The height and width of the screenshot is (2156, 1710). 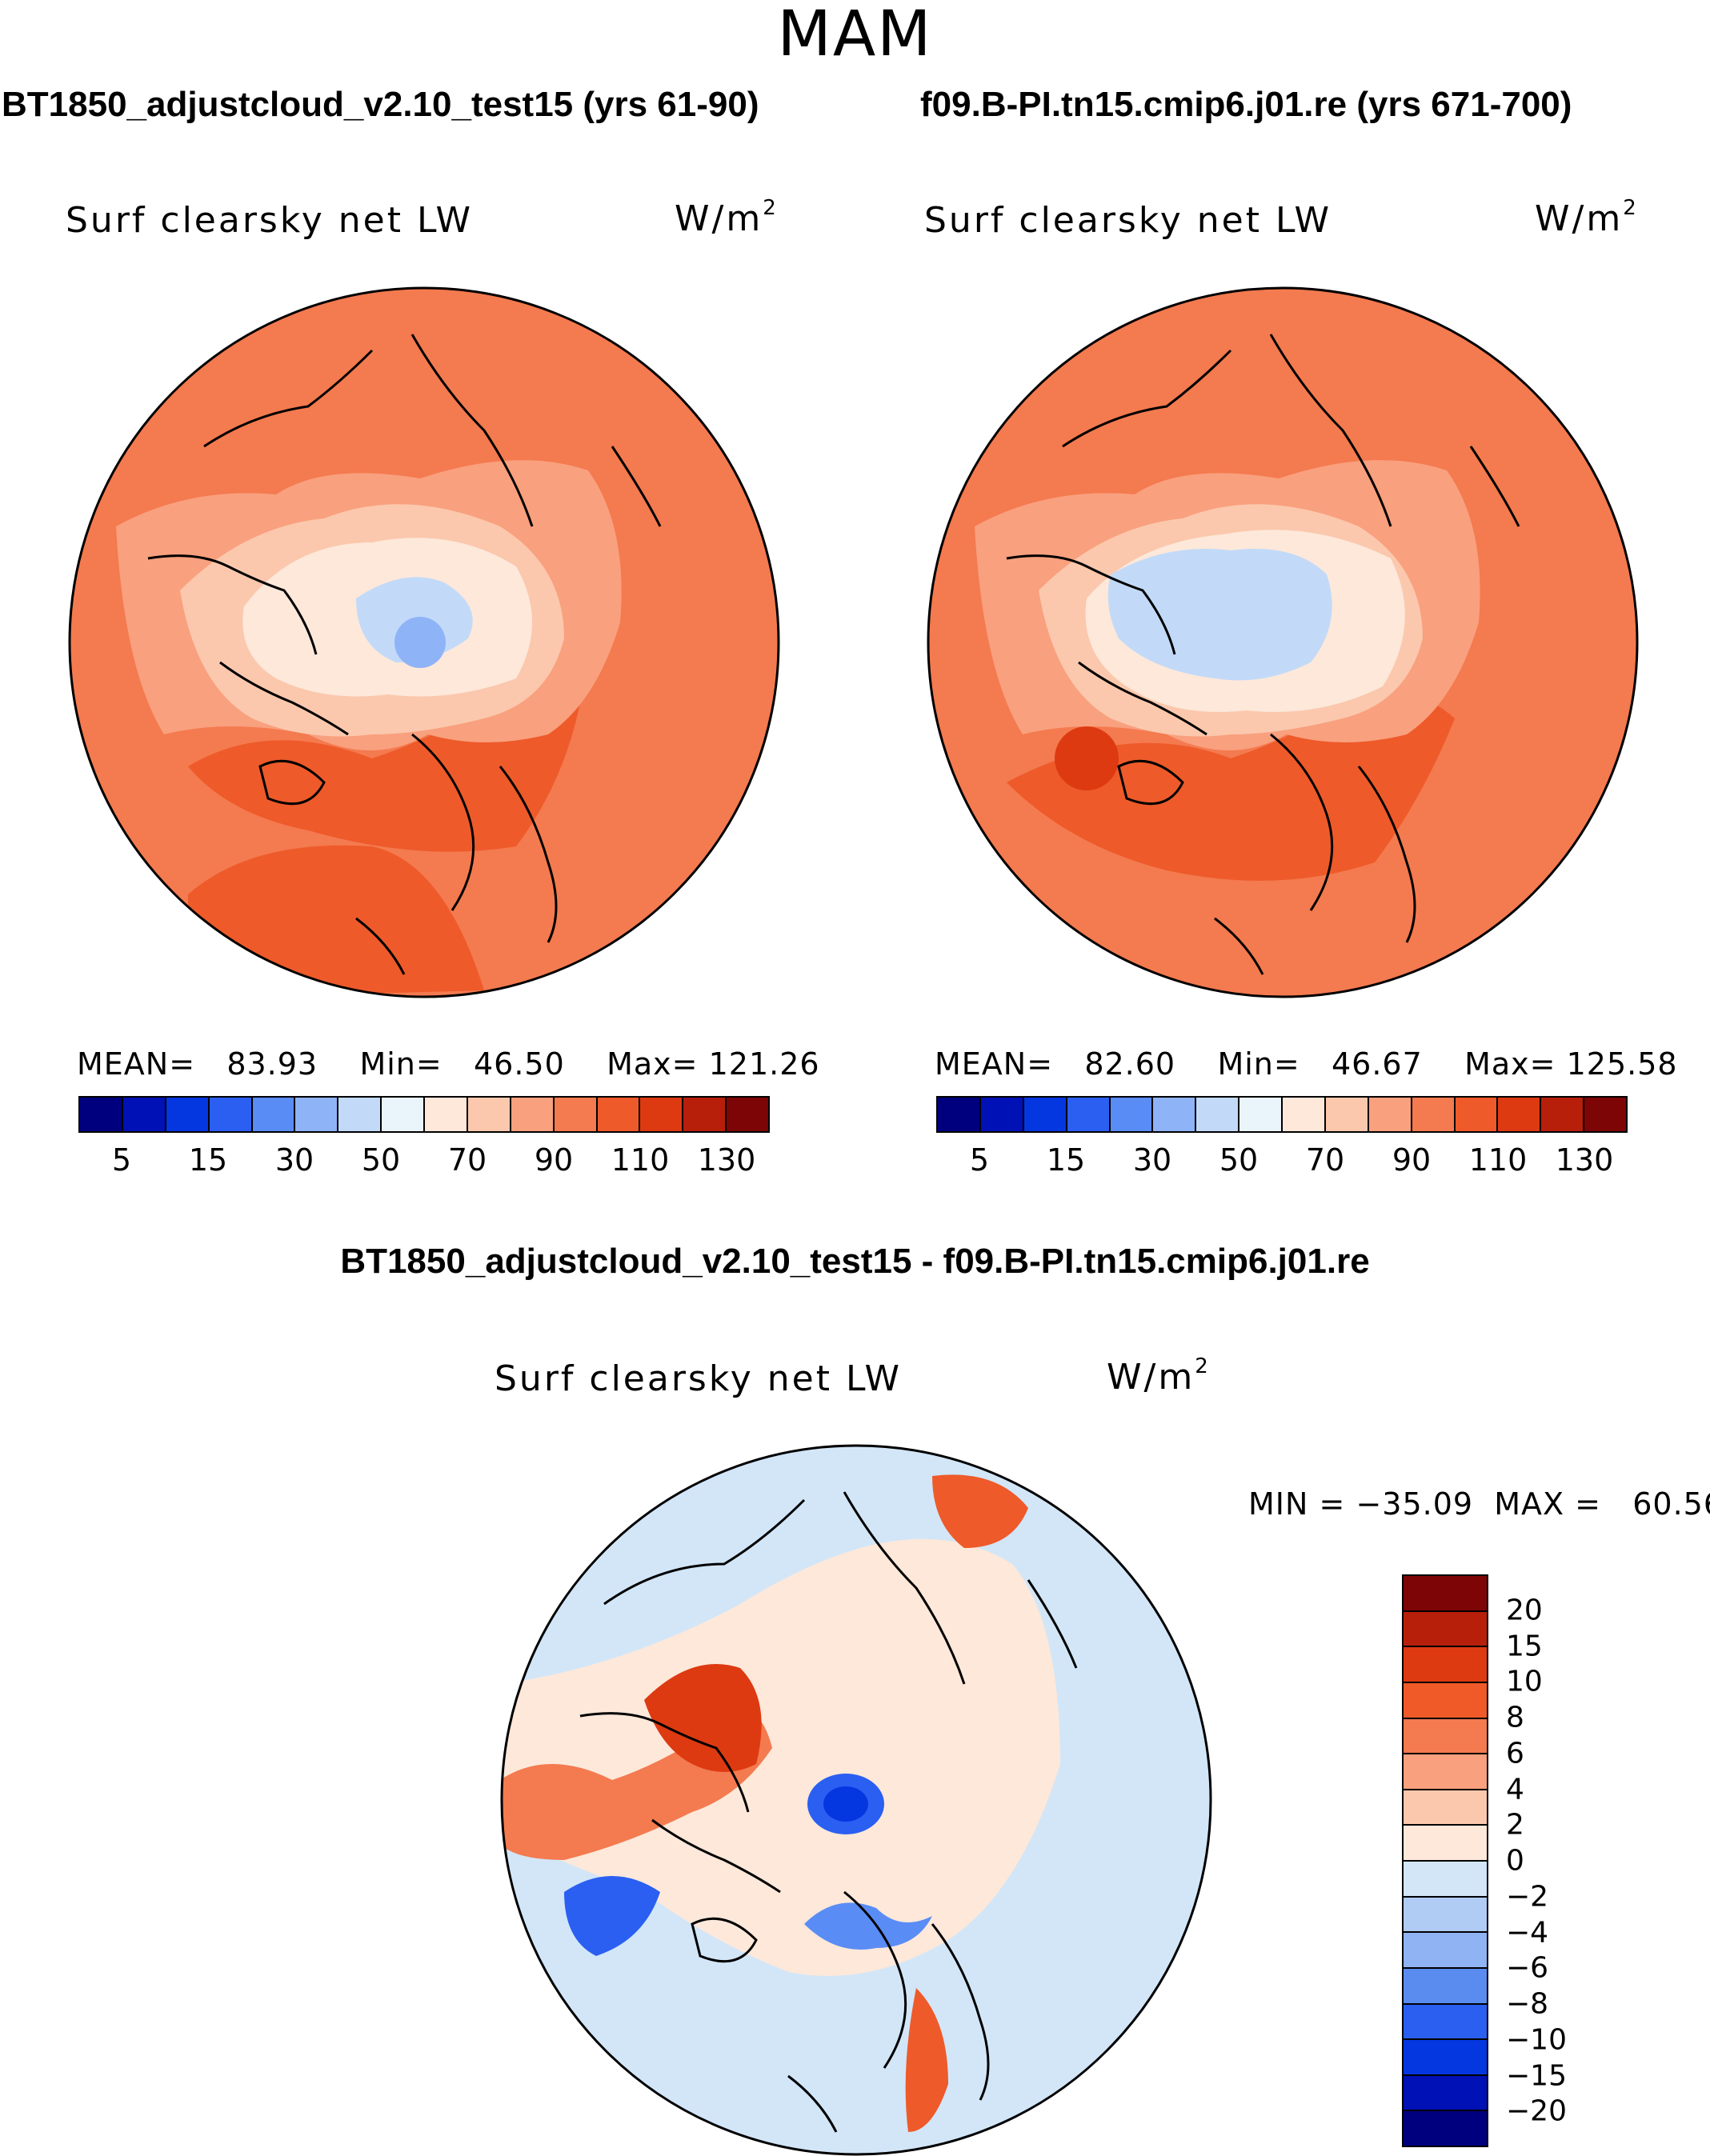 What do you see at coordinates (121, 1160) in the screenshot?
I see `left-colorbar-tick-label: 5` at bounding box center [121, 1160].